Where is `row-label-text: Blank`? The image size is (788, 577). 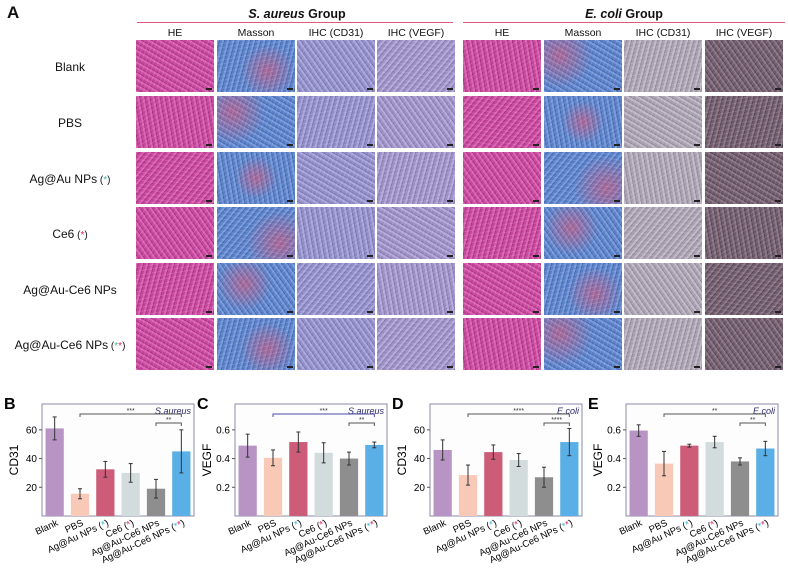 row-label-text: Blank is located at coordinates (70, 67).